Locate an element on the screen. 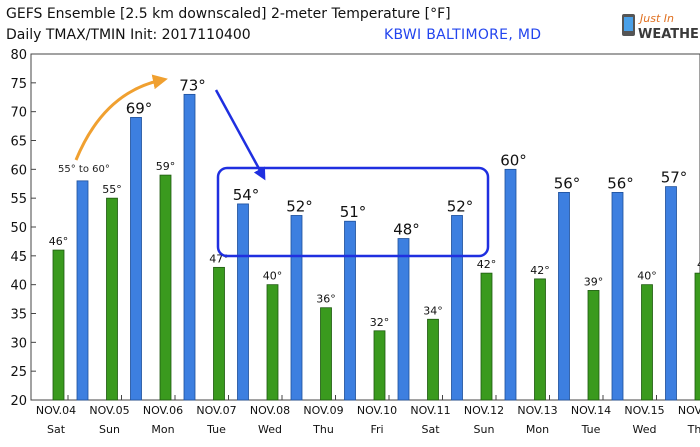  y-tick-label: 50 is located at coordinates (18, 228).